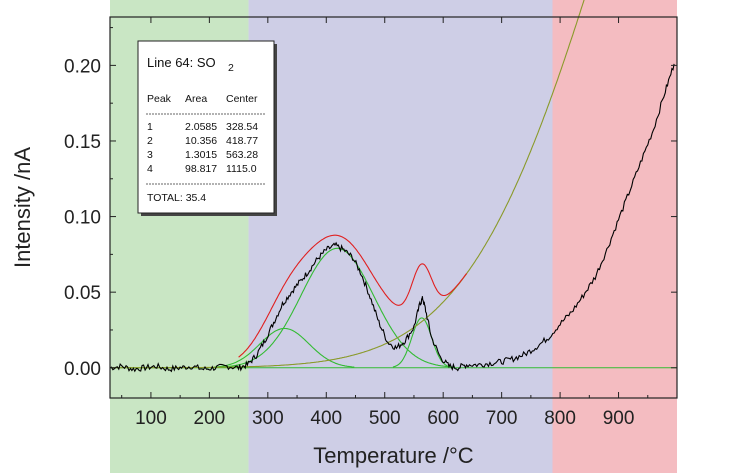  I want to click on legend-header-center: Center, so click(242, 99).